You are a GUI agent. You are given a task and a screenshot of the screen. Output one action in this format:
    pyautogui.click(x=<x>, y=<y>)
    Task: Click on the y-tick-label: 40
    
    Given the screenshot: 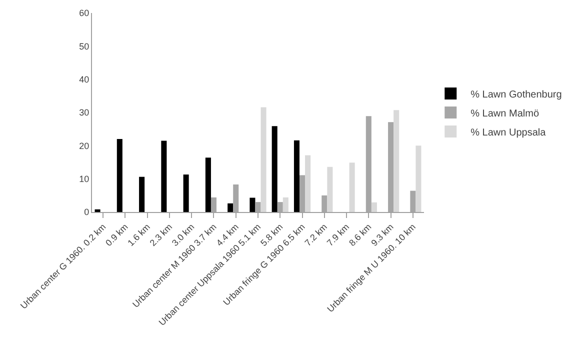 What is the action you would take?
    pyautogui.click(x=84, y=79)
    